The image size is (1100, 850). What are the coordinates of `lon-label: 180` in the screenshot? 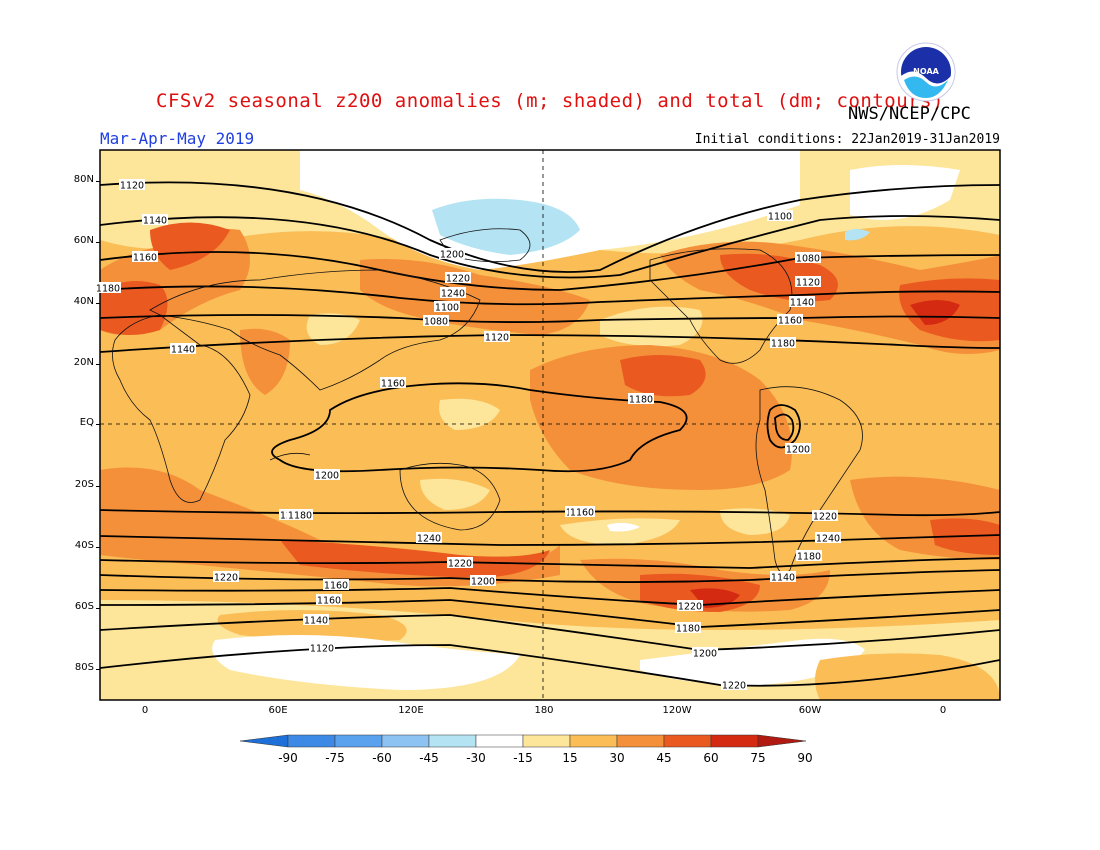 It's located at (544, 710).